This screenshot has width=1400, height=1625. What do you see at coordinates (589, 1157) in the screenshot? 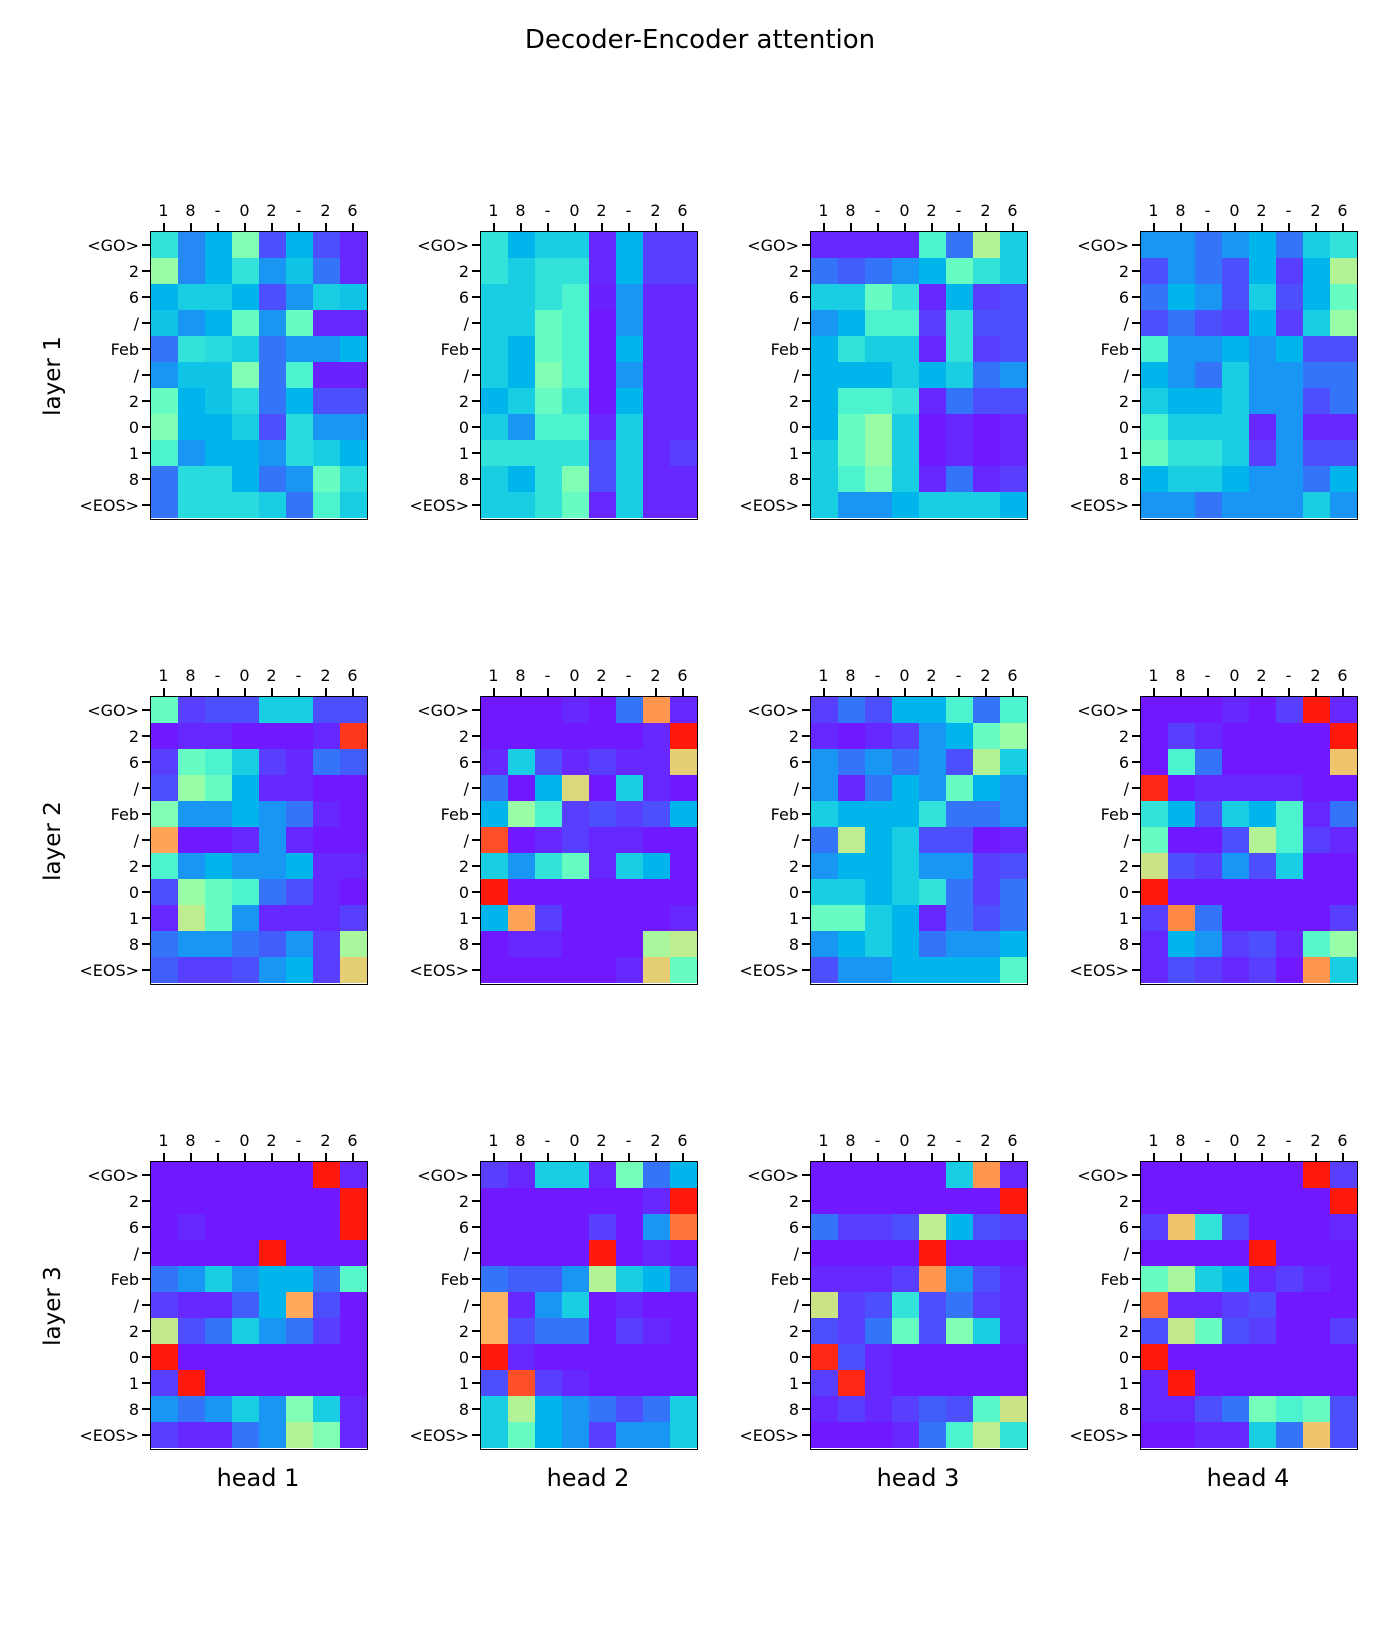
I see `x-ticks` at bounding box center [589, 1157].